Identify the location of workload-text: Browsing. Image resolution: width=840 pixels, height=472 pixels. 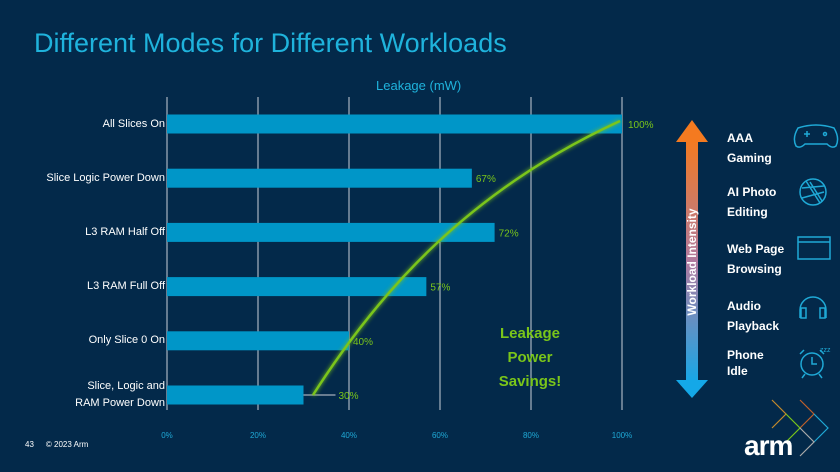
(754, 269).